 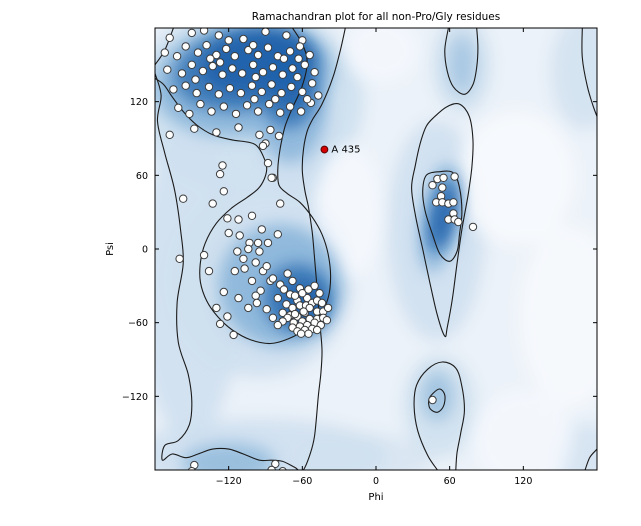 I want to click on x-tick-label: −120, so click(x=229, y=481).